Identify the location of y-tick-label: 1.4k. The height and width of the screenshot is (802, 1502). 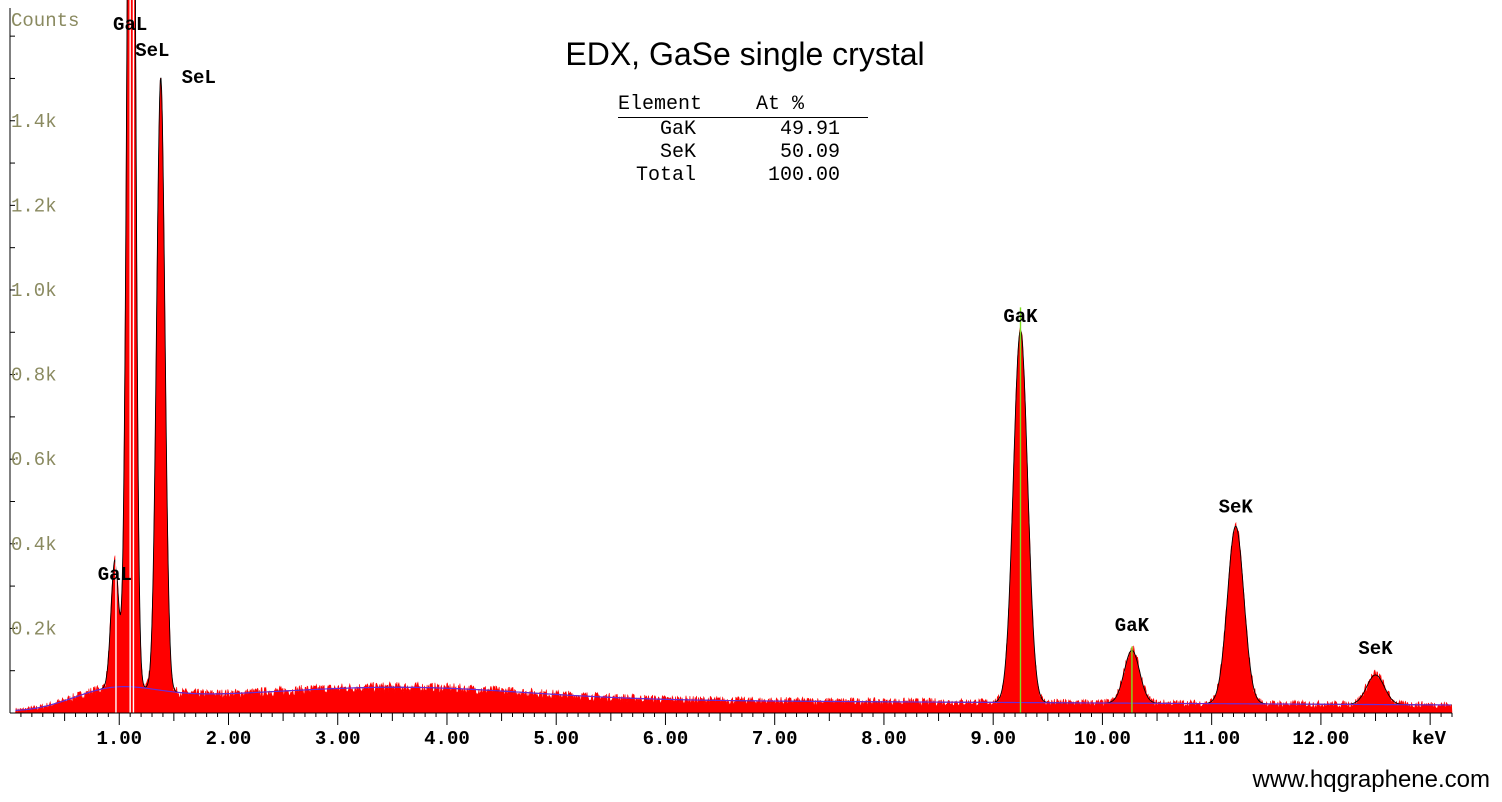
(34, 122).